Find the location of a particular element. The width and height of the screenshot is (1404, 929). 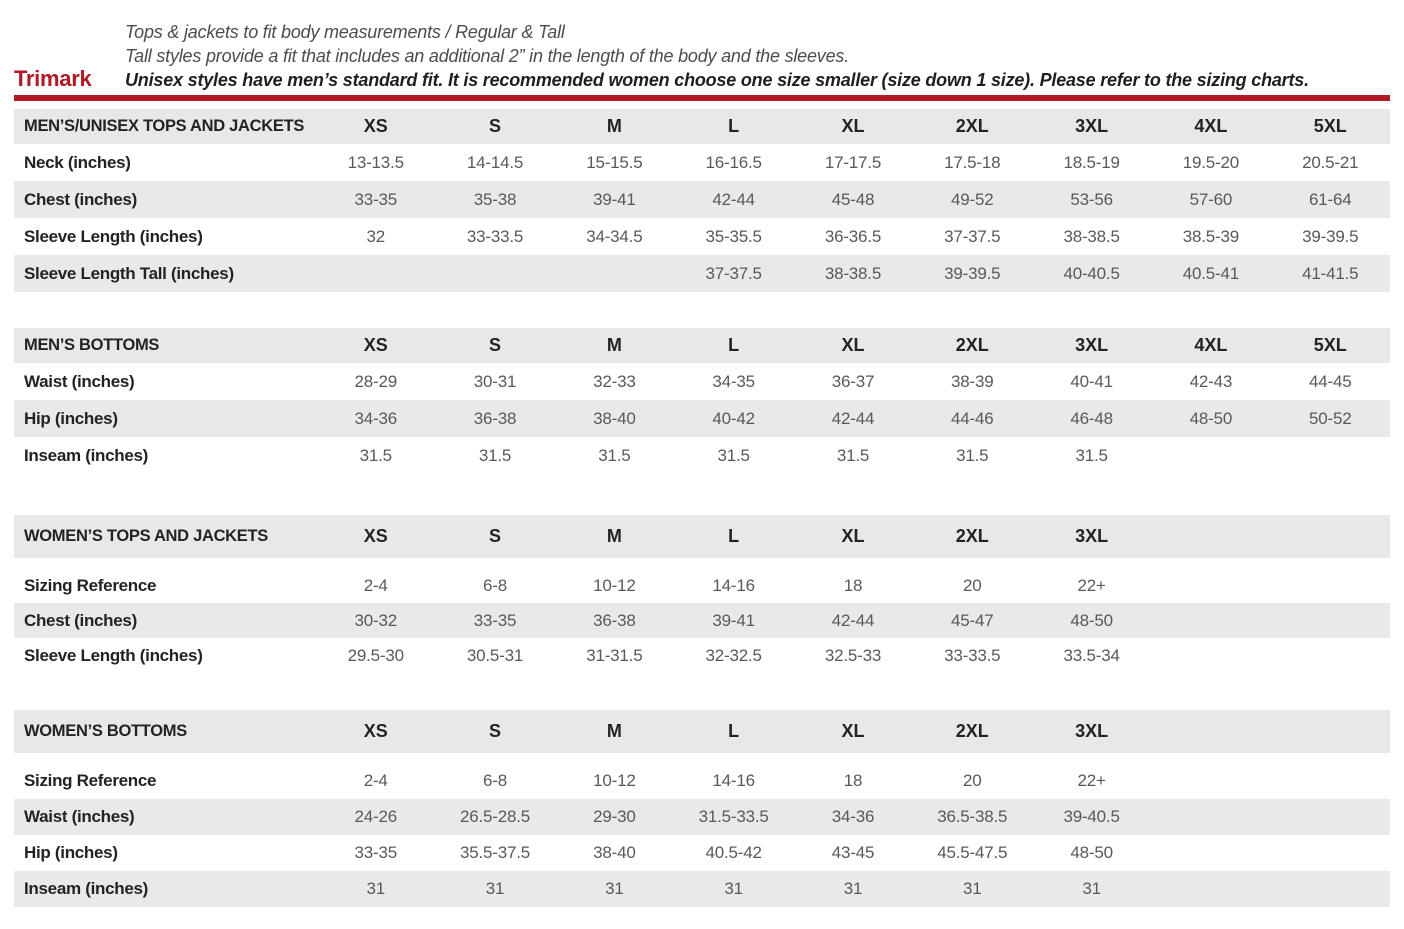

size-value-cell: 36-36.5 is located at coordinates (853, 236).